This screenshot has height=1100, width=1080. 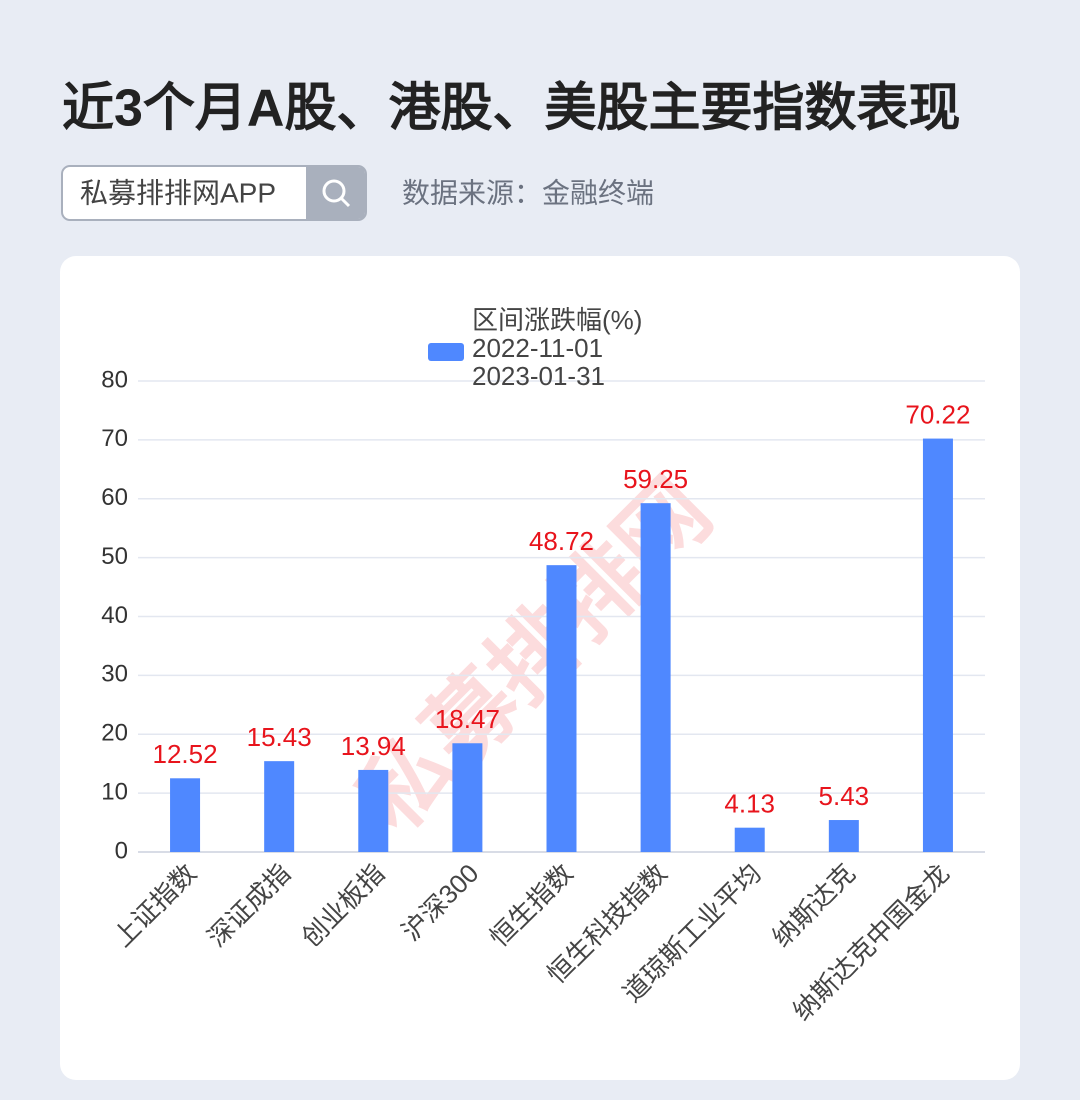 I want to click on value-label: 18.47, so click(x=467, y=719).